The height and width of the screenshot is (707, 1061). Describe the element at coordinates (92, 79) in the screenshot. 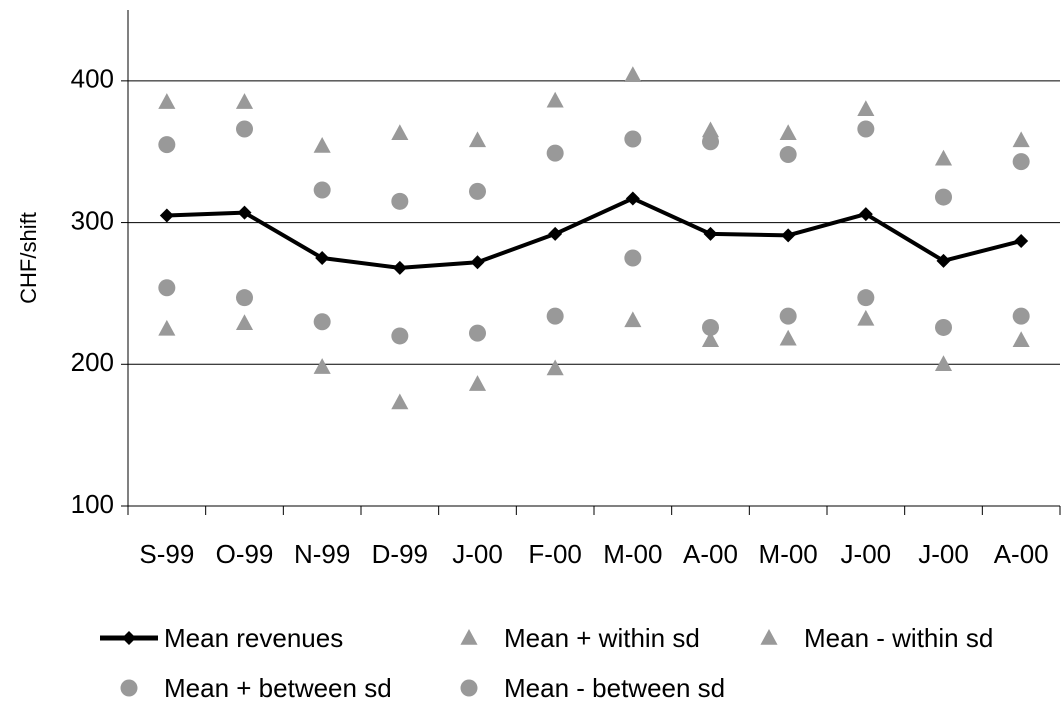

I see `y-tick-label: 400` at that location.